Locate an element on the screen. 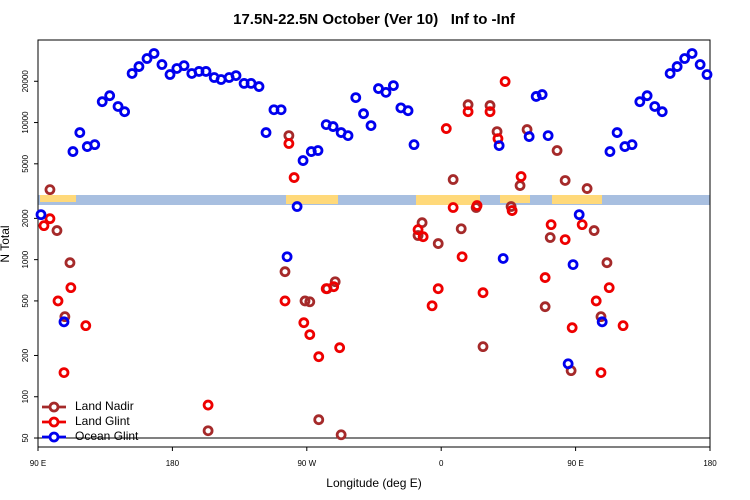 This screenshot has height=500, width=750. legend-label: Land Glint is located at coordinates (102, 421).